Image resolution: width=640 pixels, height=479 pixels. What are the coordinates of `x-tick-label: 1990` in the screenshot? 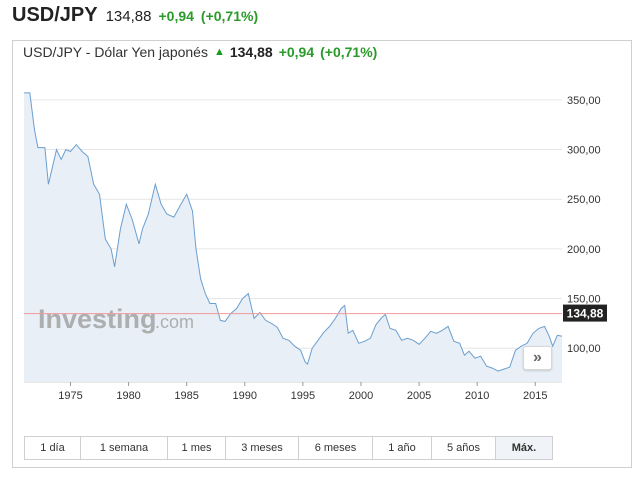 It's located at (245, 396).